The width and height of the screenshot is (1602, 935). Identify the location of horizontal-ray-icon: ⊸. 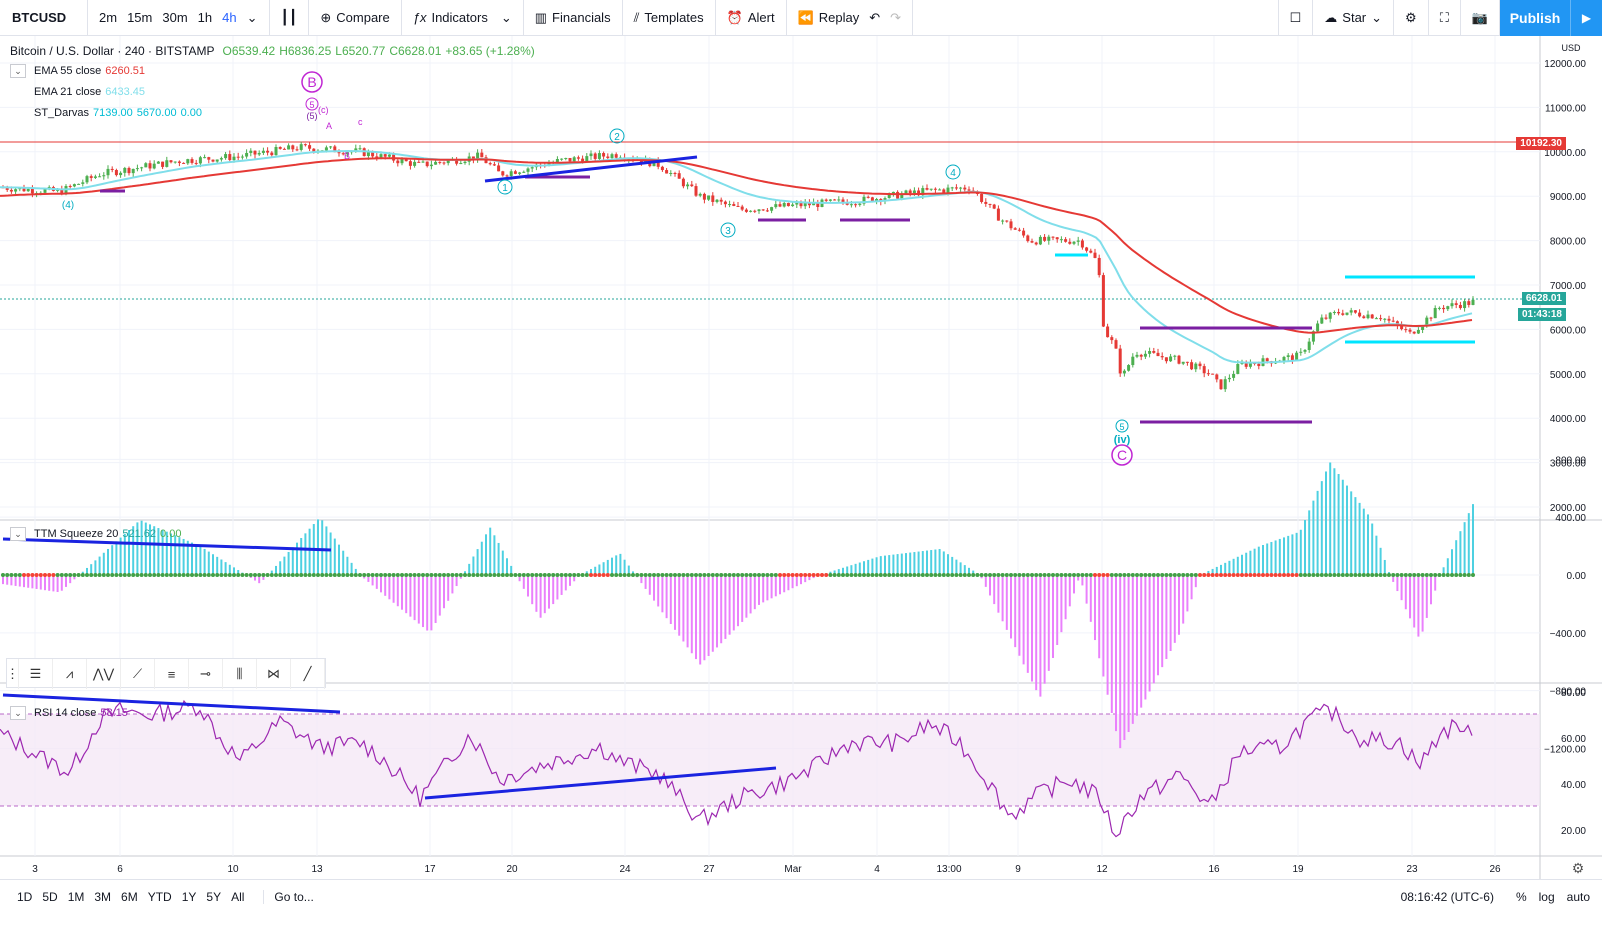
(206, 674).